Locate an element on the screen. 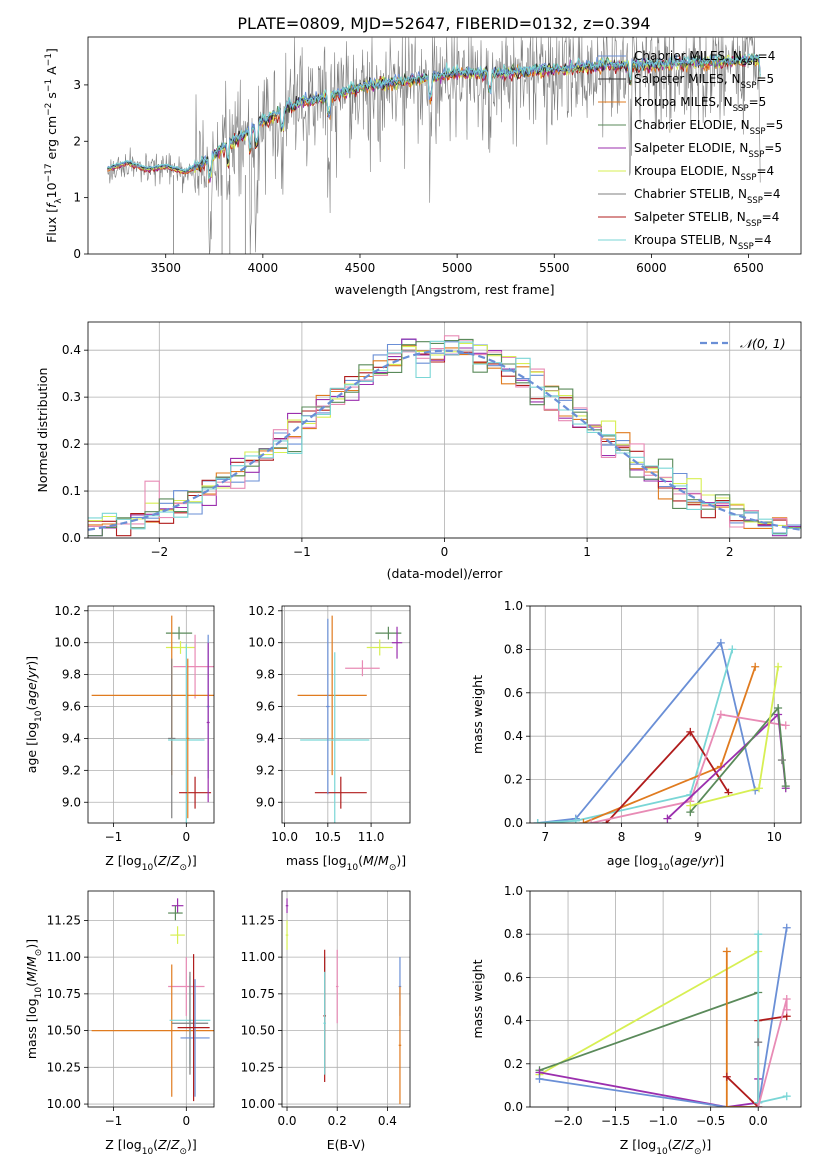 The width and height of the screenshot is (819, 1174). y-tick-label: 10.50 is located at coordinates (258, 1031).